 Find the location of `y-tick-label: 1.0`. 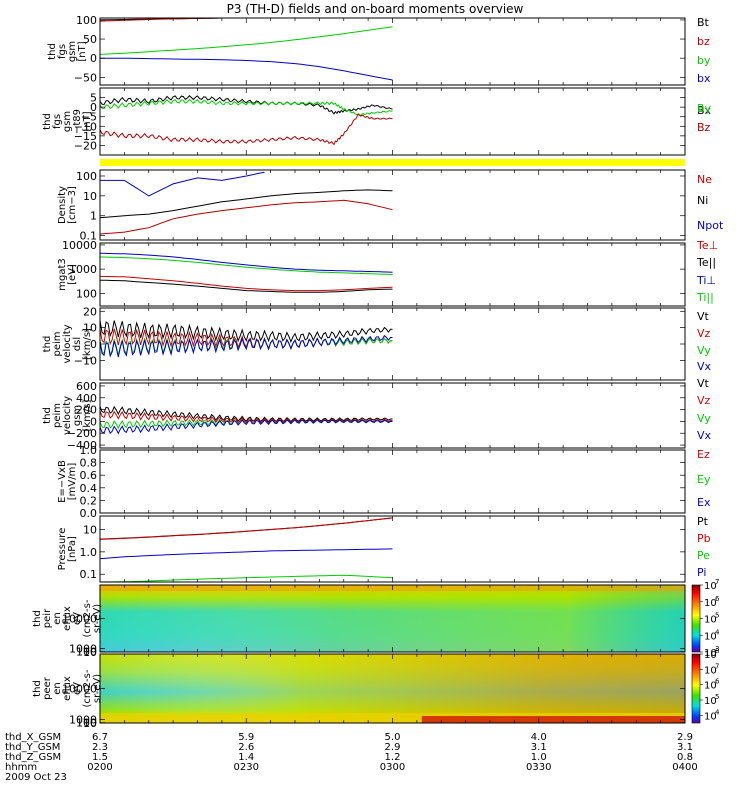

y-tick-label: 1.0 is located at coordinates (89, 450).